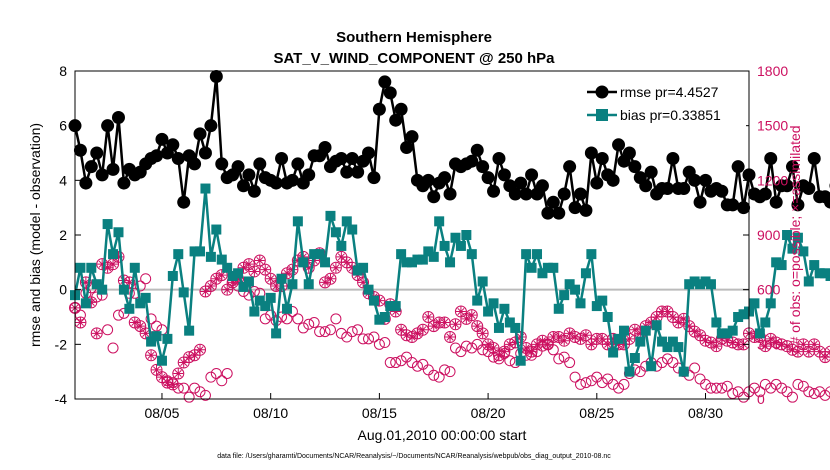  What do you see at coordinates (61, 399) in the screenshot?
I see `y-left-tick-label: -4` at bounding box center [61, 399].